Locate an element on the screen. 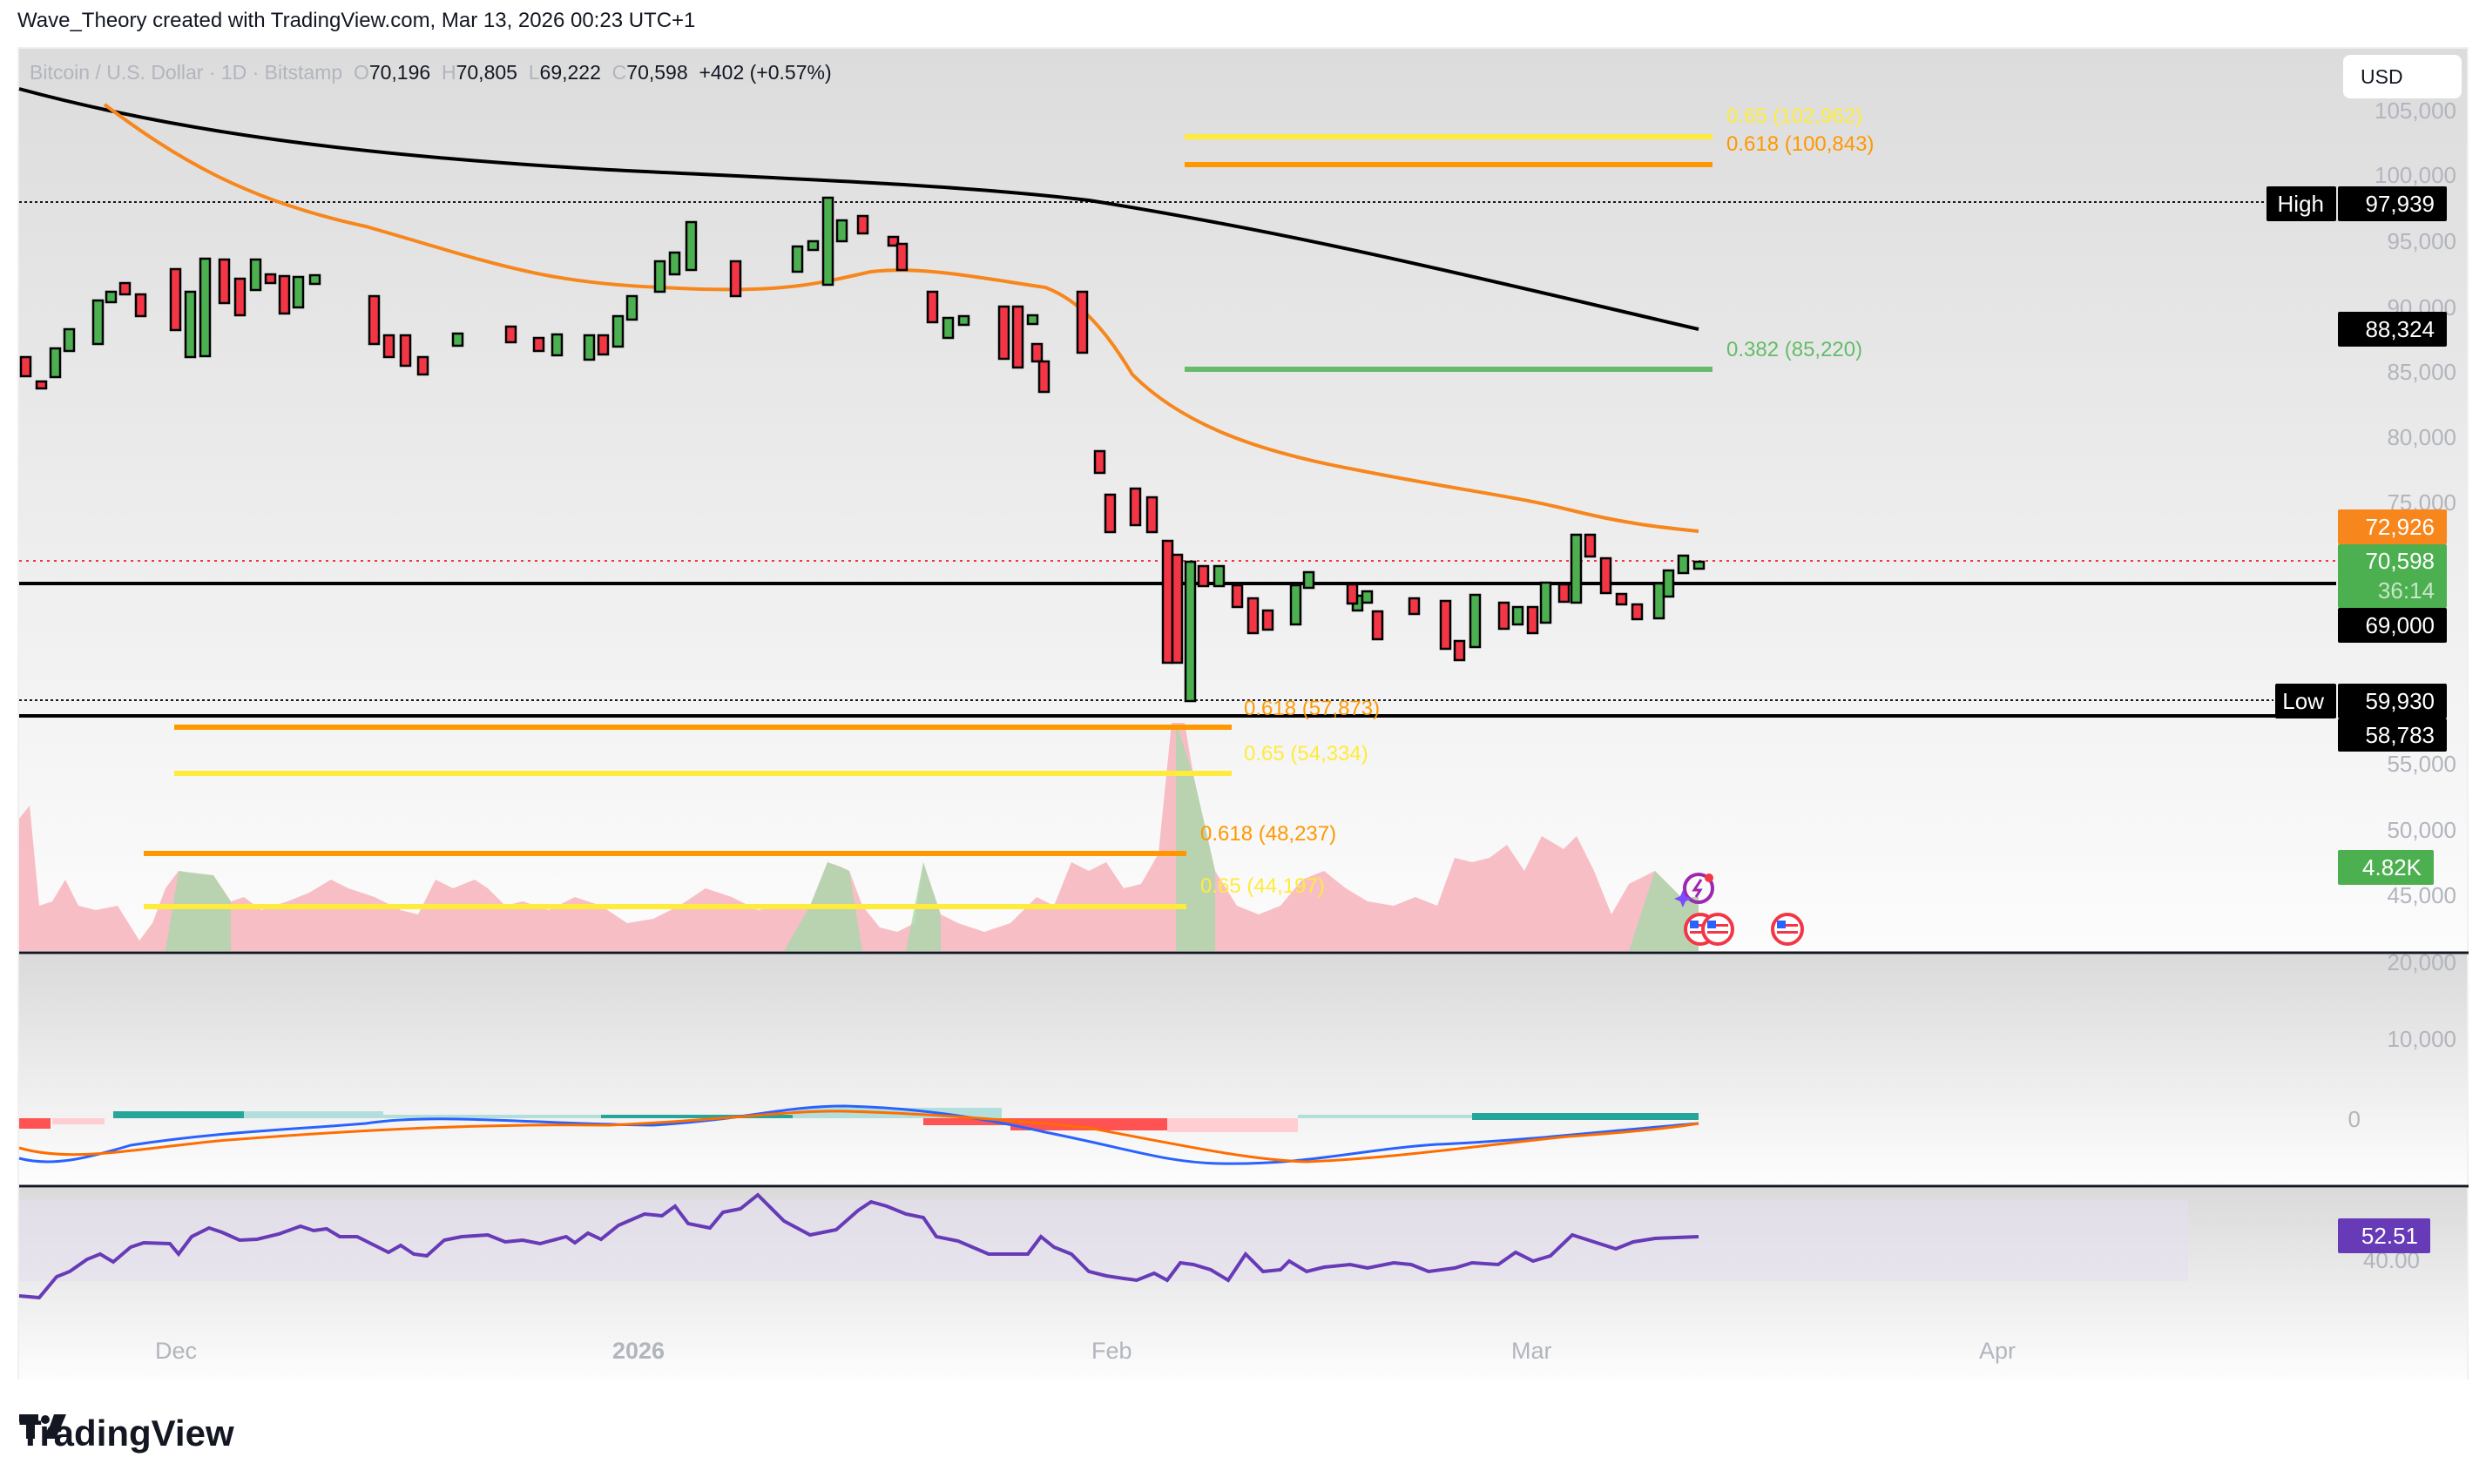 This screenshot has width=2486, height=1484. fib-label: 0.618 (100,843) is located at coordinates (1800, 144).